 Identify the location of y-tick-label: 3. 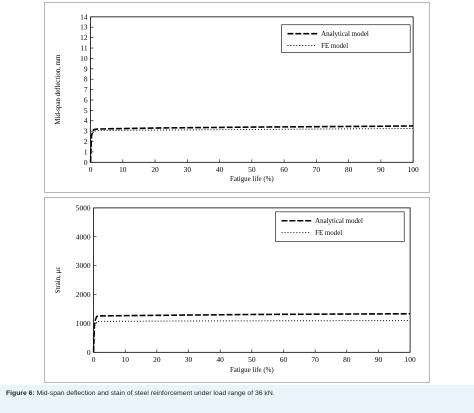
(86, 131).